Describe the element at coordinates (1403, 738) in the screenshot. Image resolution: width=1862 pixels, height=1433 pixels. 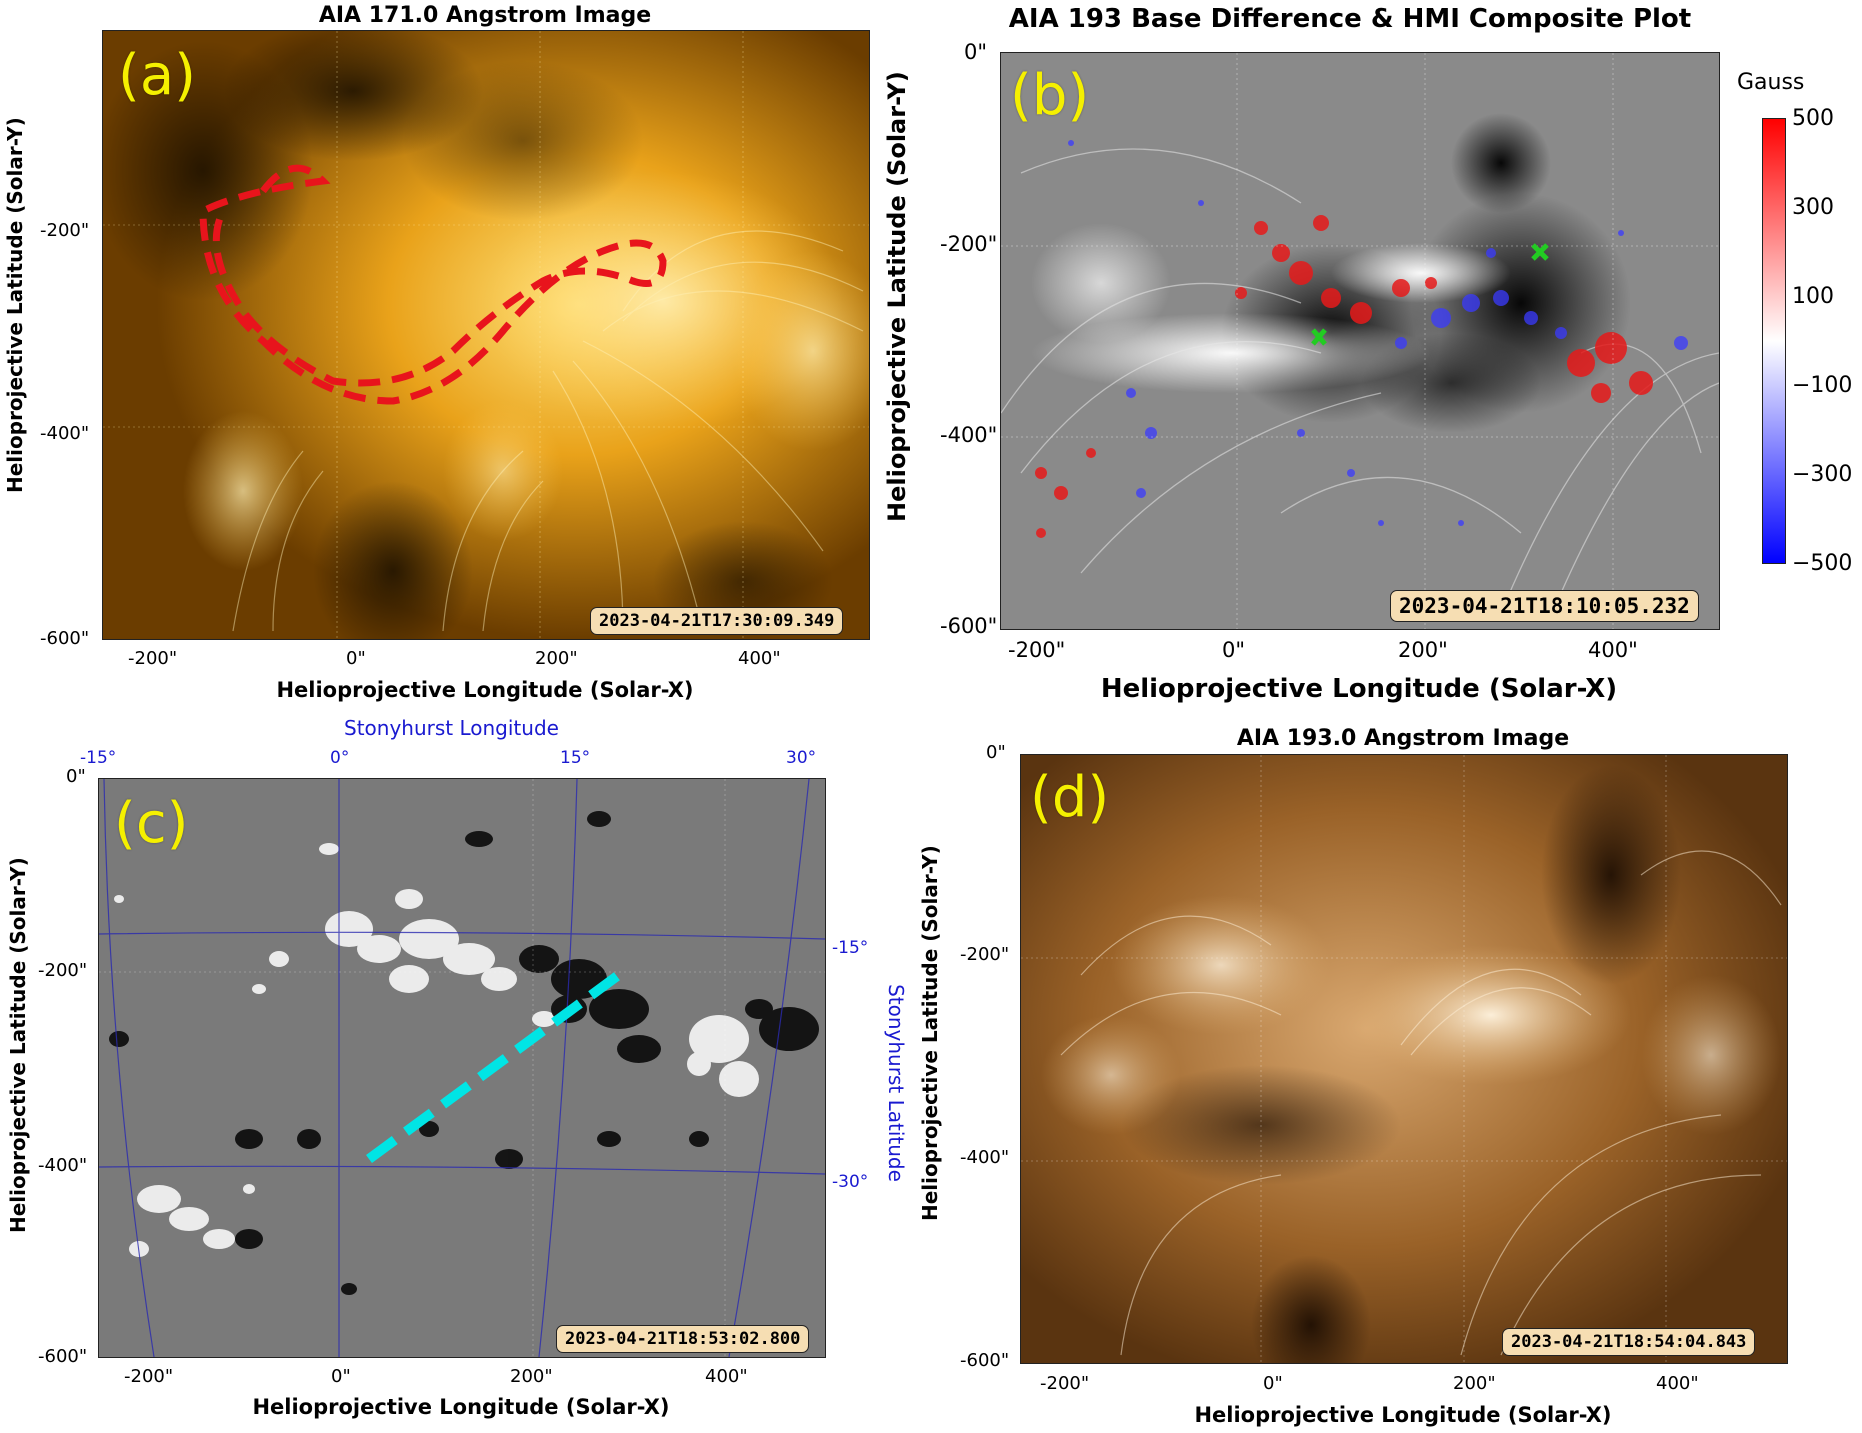
I see `panel-d-title: AIA 193.0 Angstrom Image` at that location.